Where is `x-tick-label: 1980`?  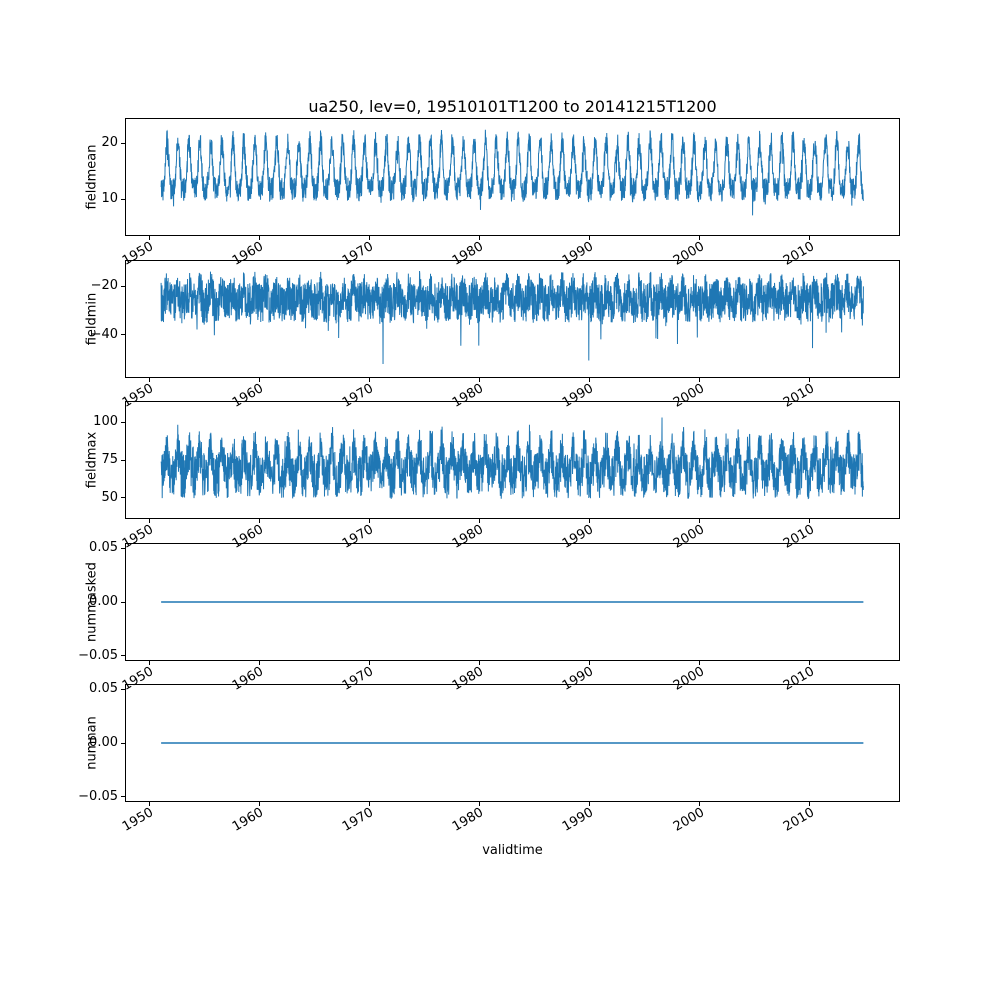
x-tick-label: 1980 is located at coordinates (468, 820).